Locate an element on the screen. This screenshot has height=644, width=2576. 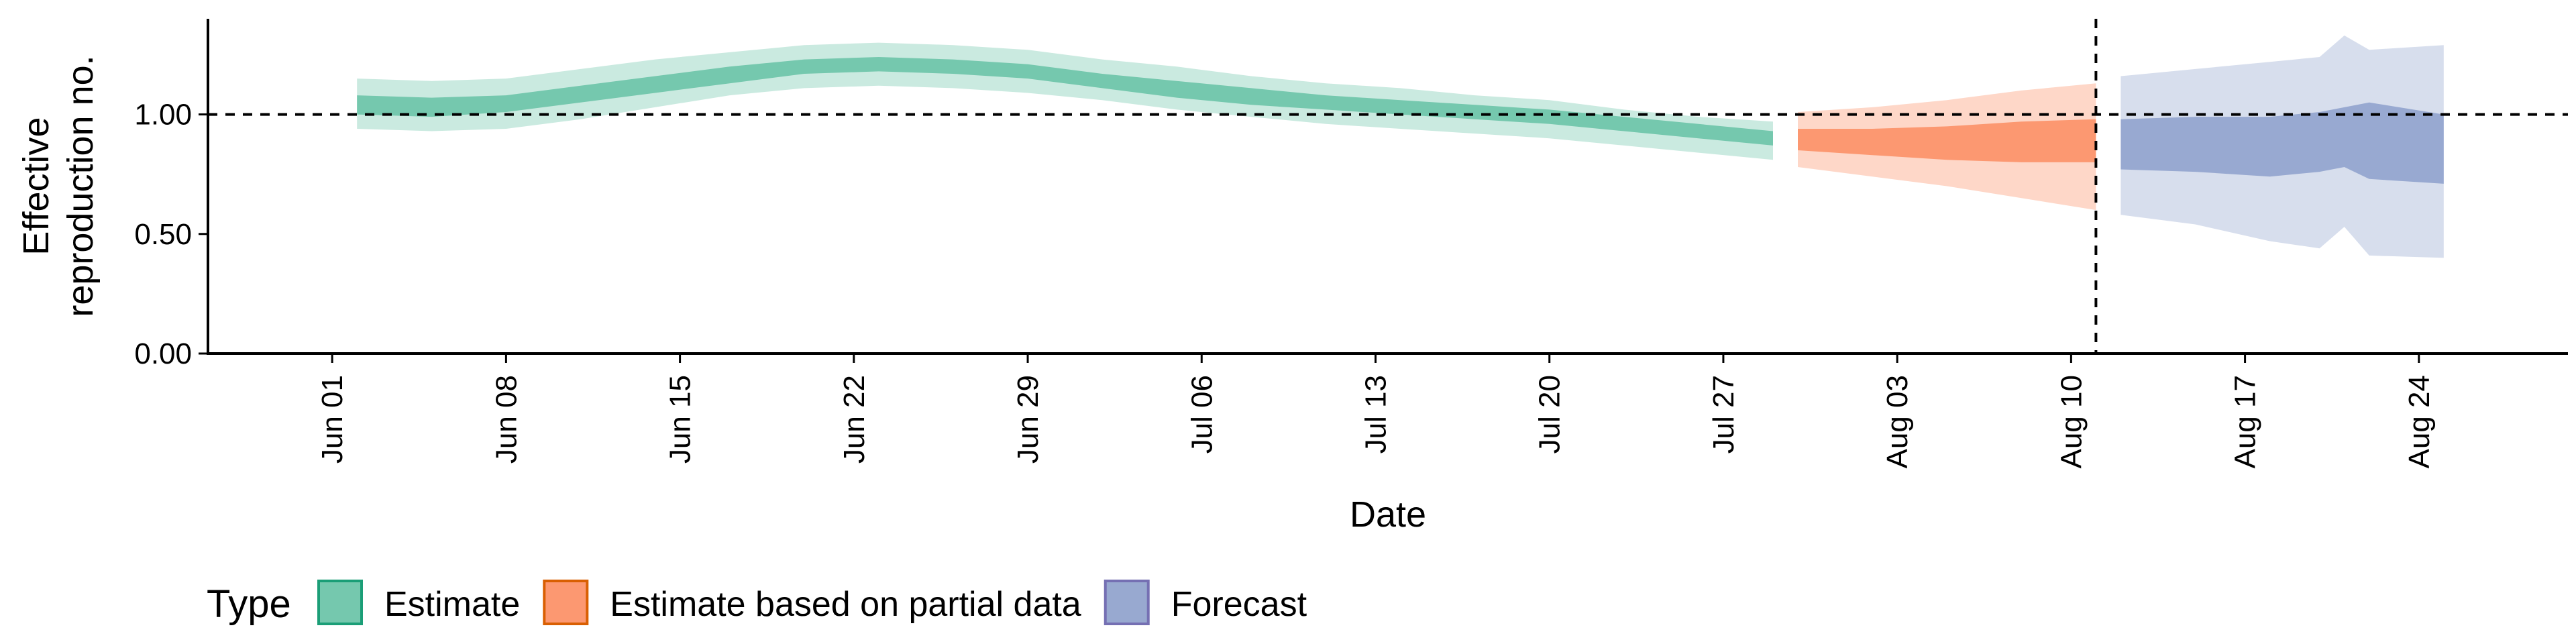
y-tick-label: 0.00 is located at coordinates (163, 353).